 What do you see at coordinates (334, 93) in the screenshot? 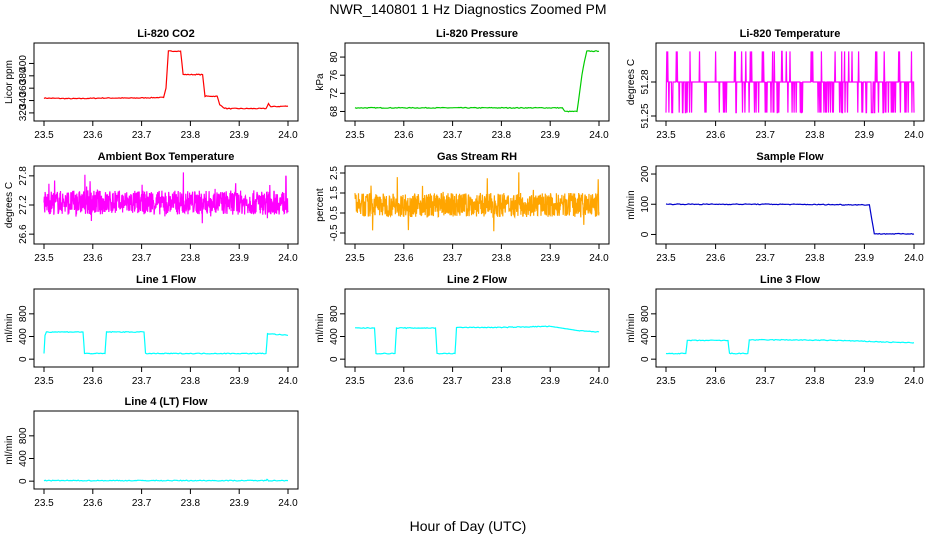
I see `y-tick-label: 72` at bounding box center [334, 93].